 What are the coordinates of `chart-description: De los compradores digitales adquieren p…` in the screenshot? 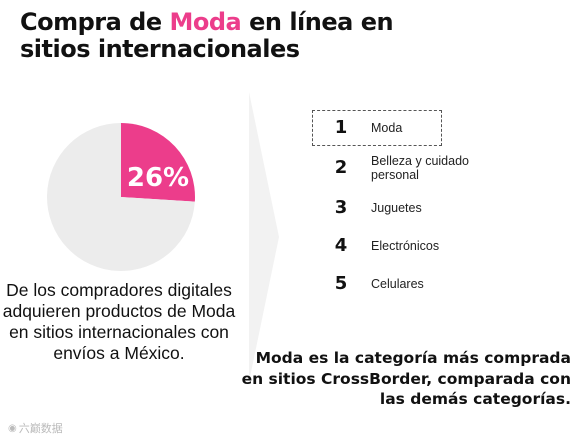 It's located at (119, 321).